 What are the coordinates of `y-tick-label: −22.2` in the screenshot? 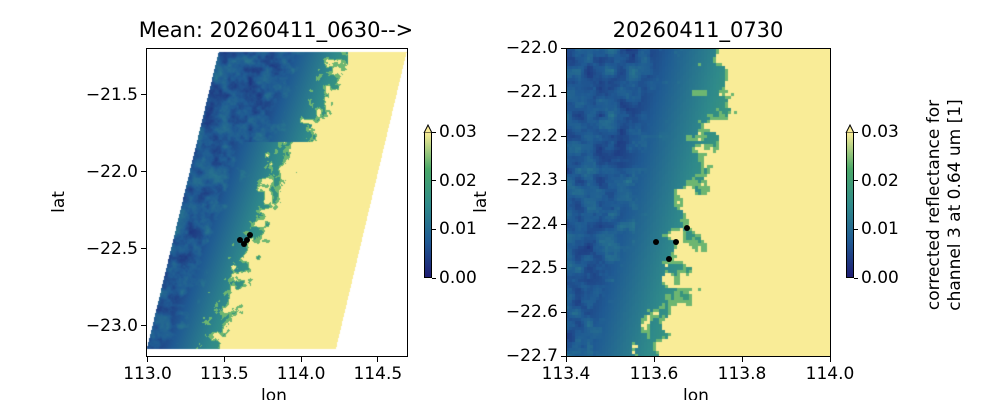 It's located at (531, 136).